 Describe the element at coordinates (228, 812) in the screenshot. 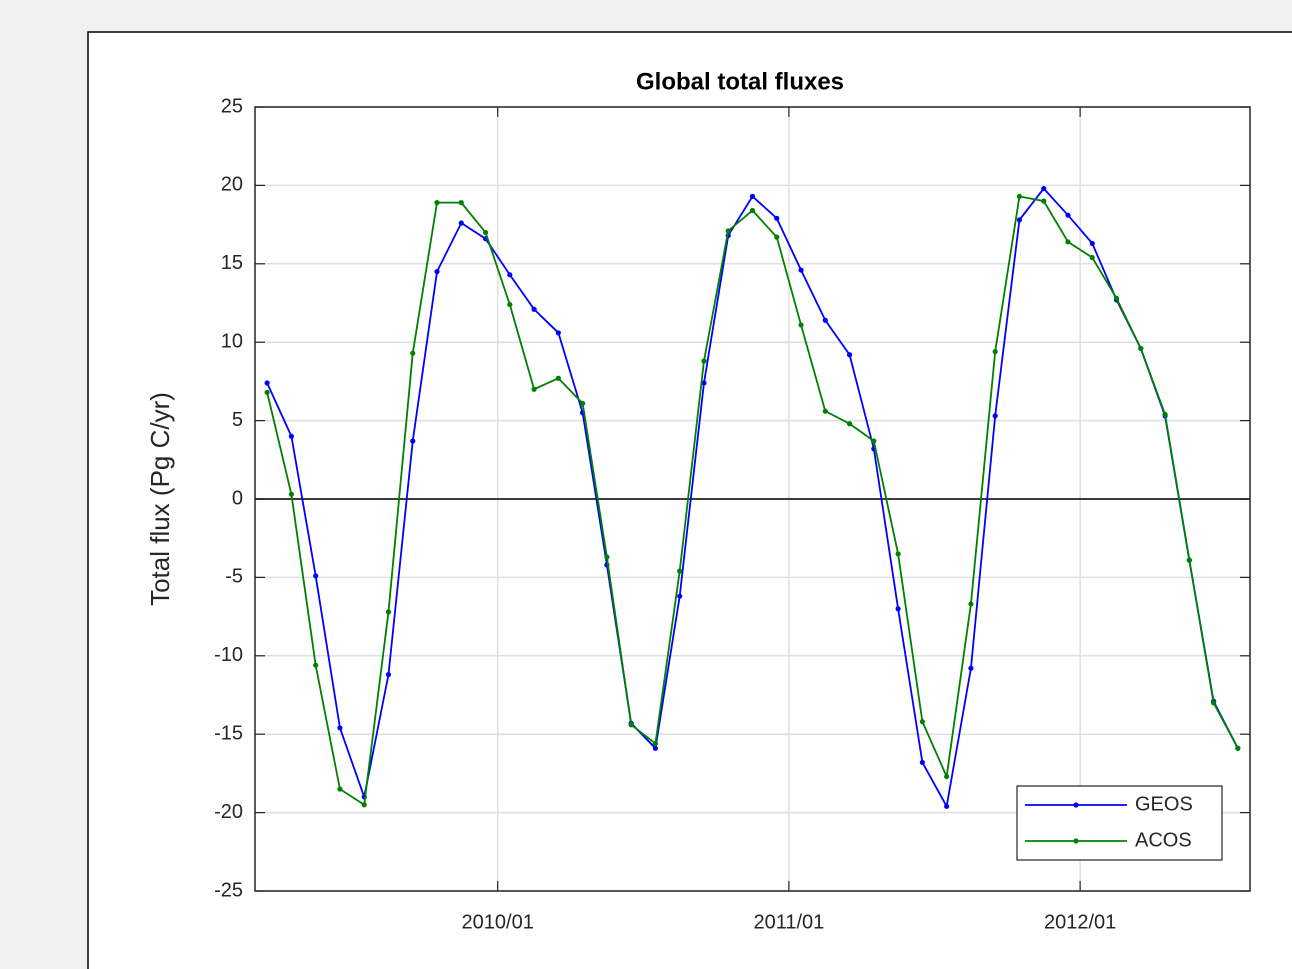

I see `y-tick-label: -20` at that location.